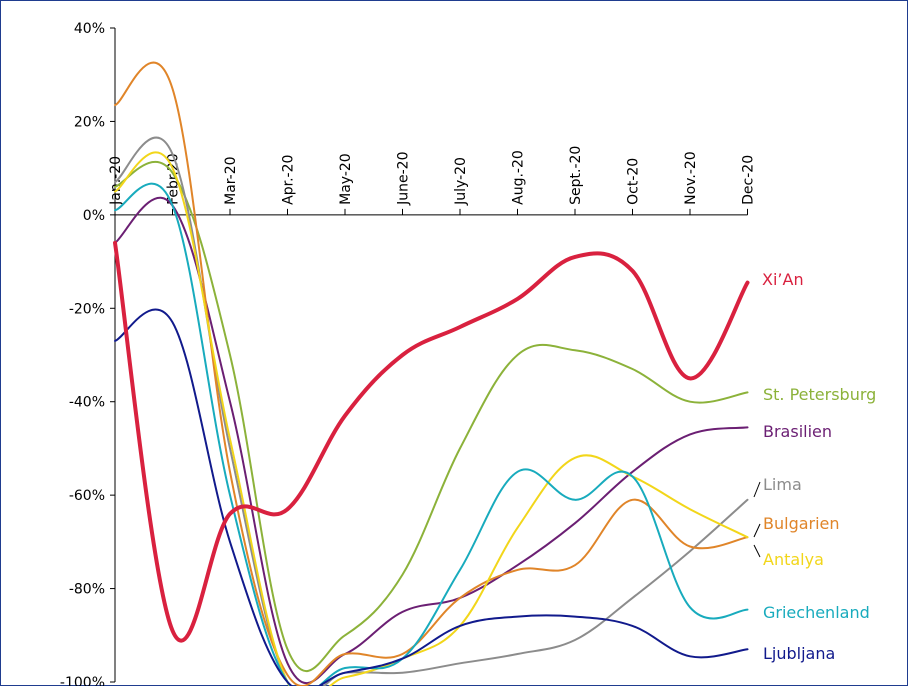 Image resolution: width=908 pixels, height=686 pixels. Describe the element at coordinates (782, 484) in the screenshot. I see `series-label: Lima` at that location.